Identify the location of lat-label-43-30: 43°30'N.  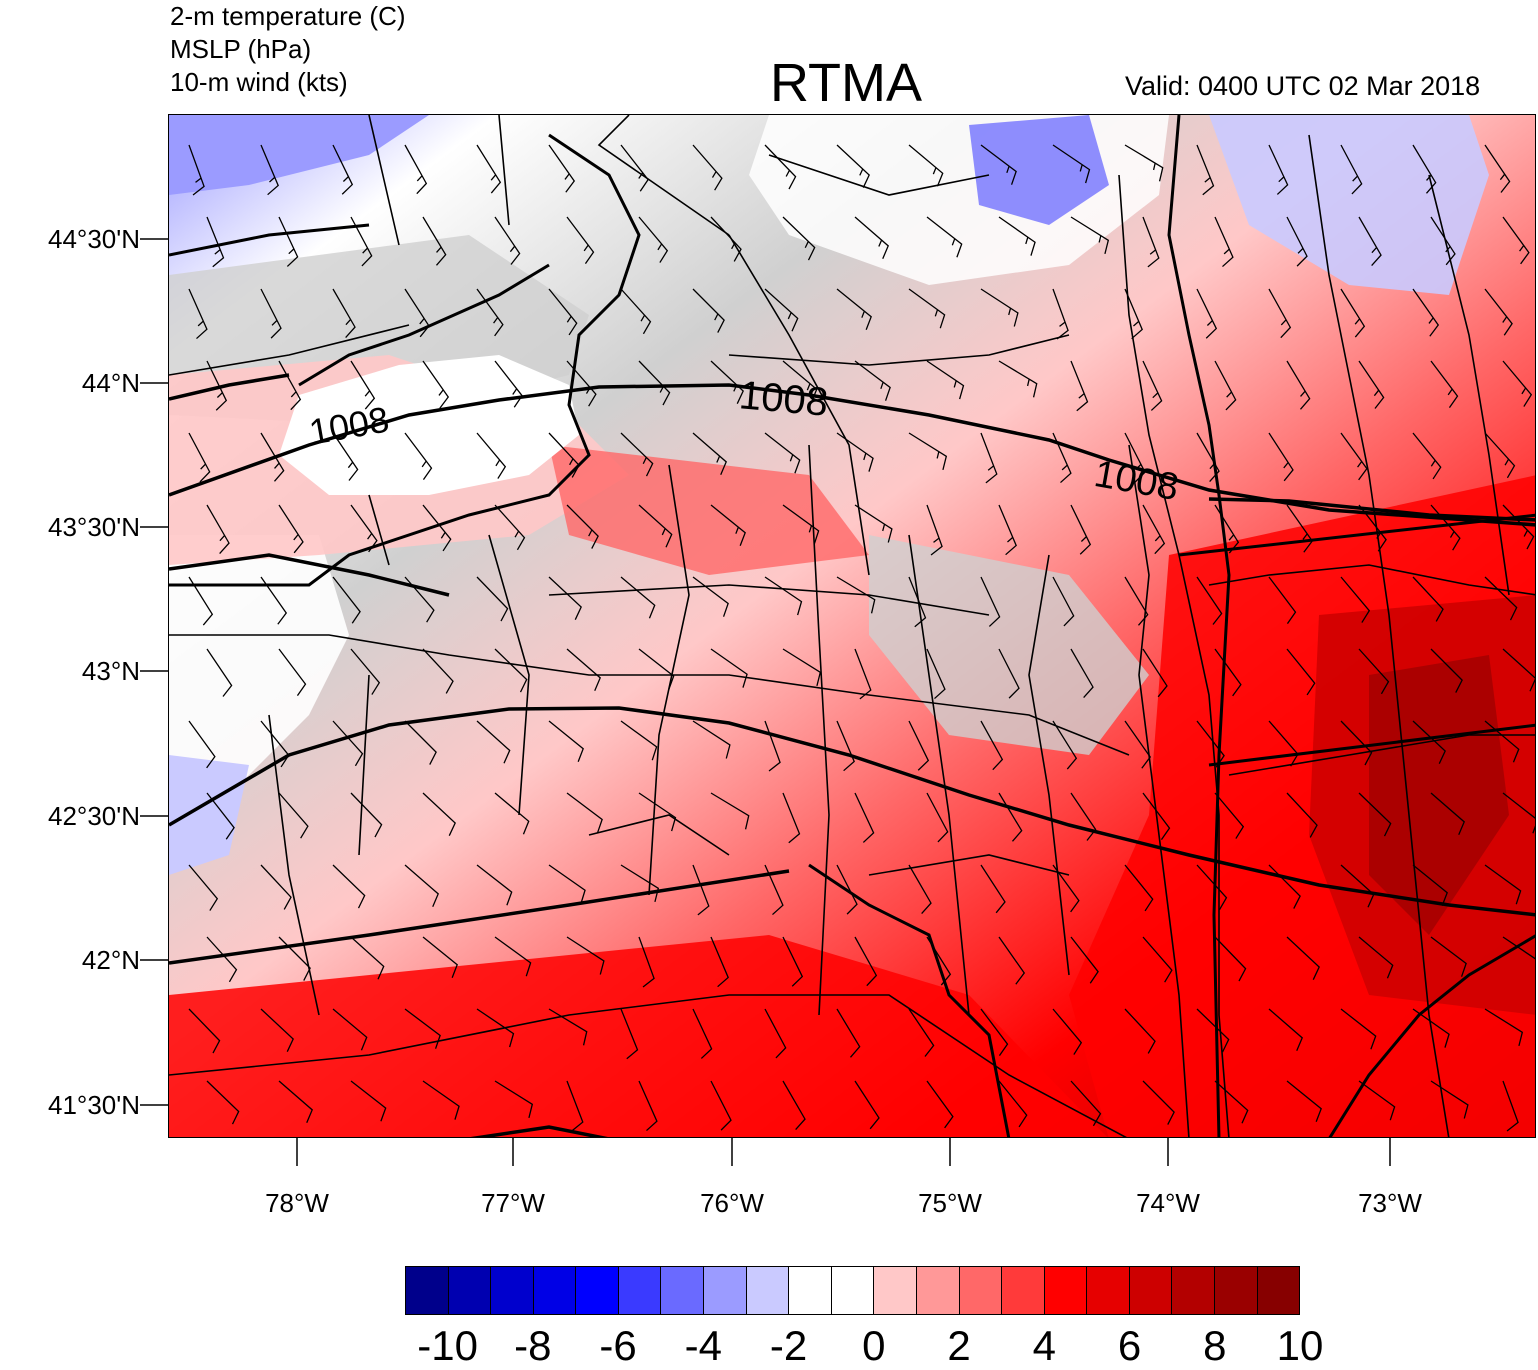
(94, 527).